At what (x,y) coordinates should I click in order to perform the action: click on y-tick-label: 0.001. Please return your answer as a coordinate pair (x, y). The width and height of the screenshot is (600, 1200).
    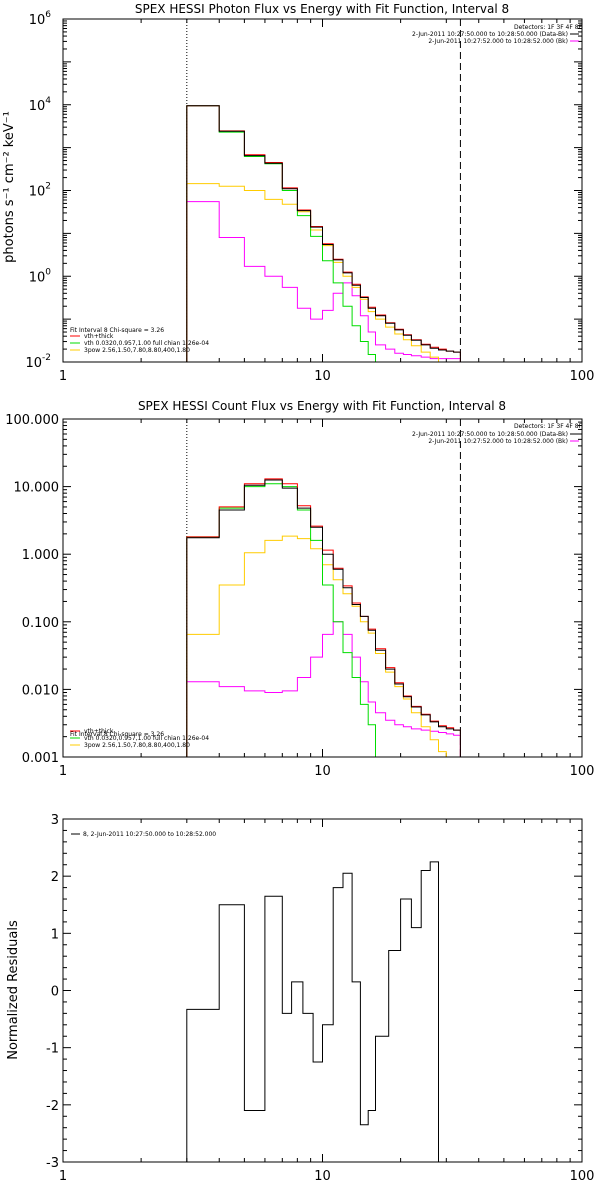
    Looking at the image, I should click on (40, 758).